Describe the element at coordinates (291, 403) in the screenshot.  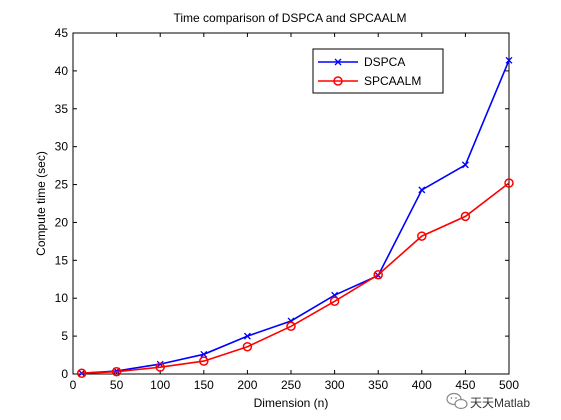
I see `x-axis-title: Dimension (n)` at that location.